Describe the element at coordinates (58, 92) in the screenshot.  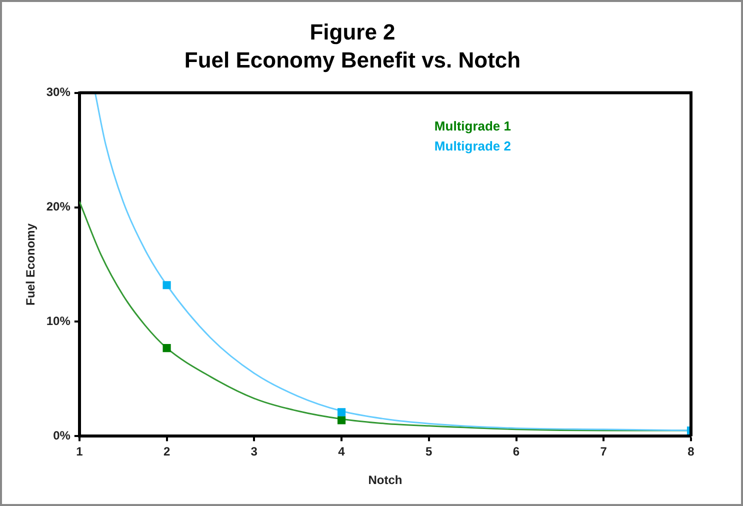
I see `y-tick-label: 30%` at that location.